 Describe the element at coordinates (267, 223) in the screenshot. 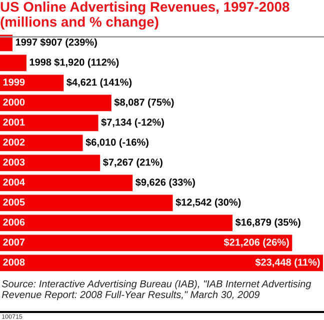

I see `data-label: $16,879 (35%)` at that location.